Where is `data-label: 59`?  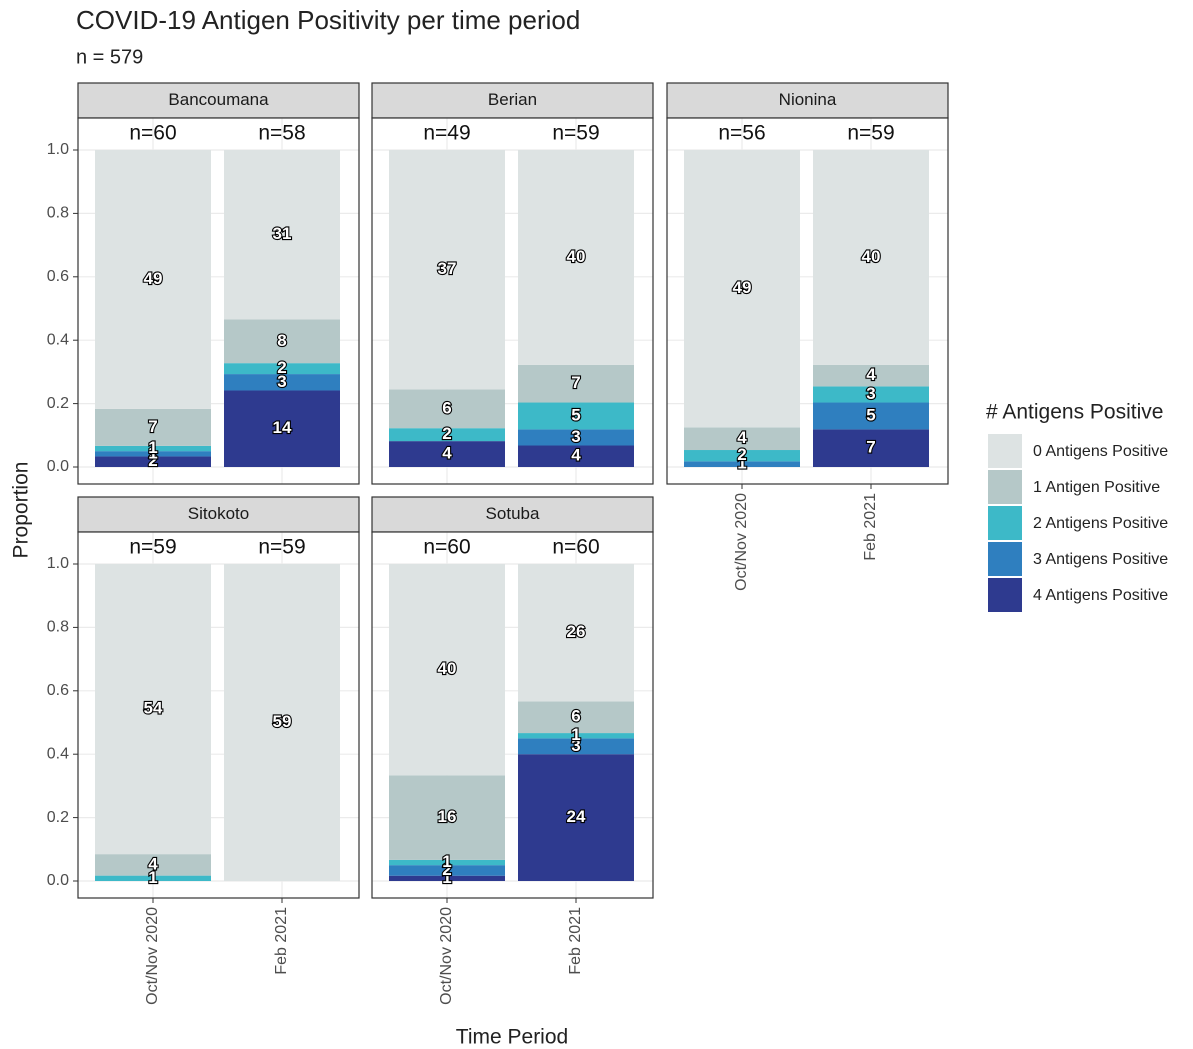
data-label: 59 is located at coordinates (282, 721).